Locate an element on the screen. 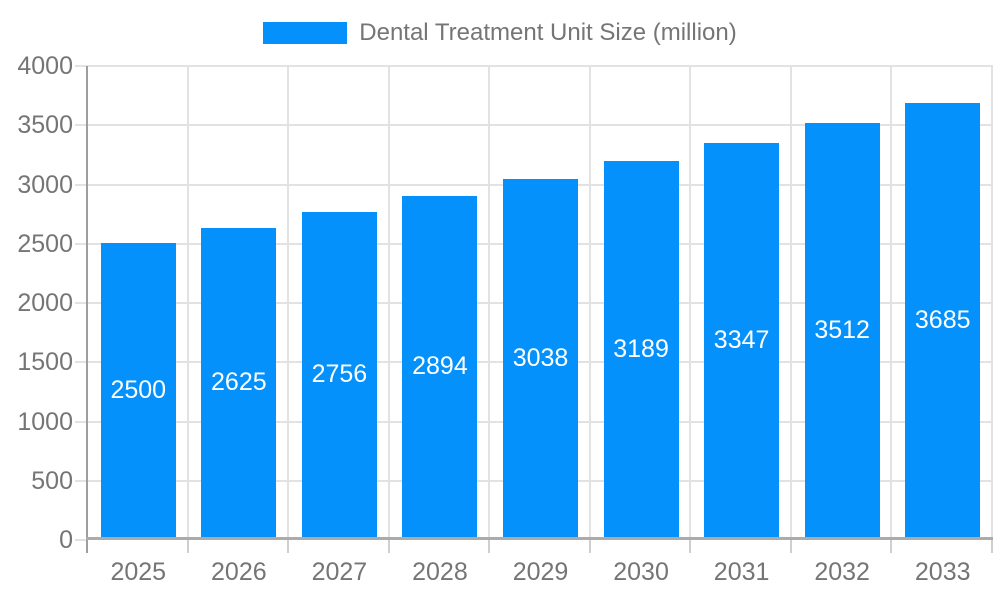 Image resolution: width=1000 pixels, height=600 pixels. bar-value-label: 2500 is located at coordinates (138, 389).